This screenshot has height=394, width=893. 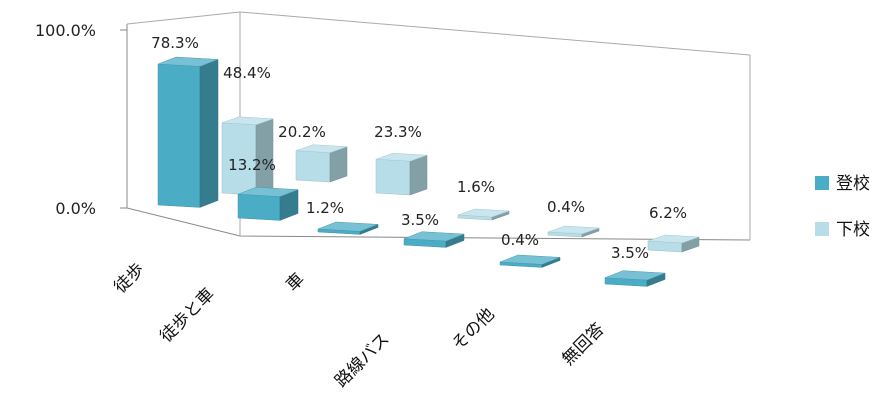 What do you see at coordinates (252, 165) in the screenshot?
I see `data-label: 13.2%` at bounding box center [252, 165].